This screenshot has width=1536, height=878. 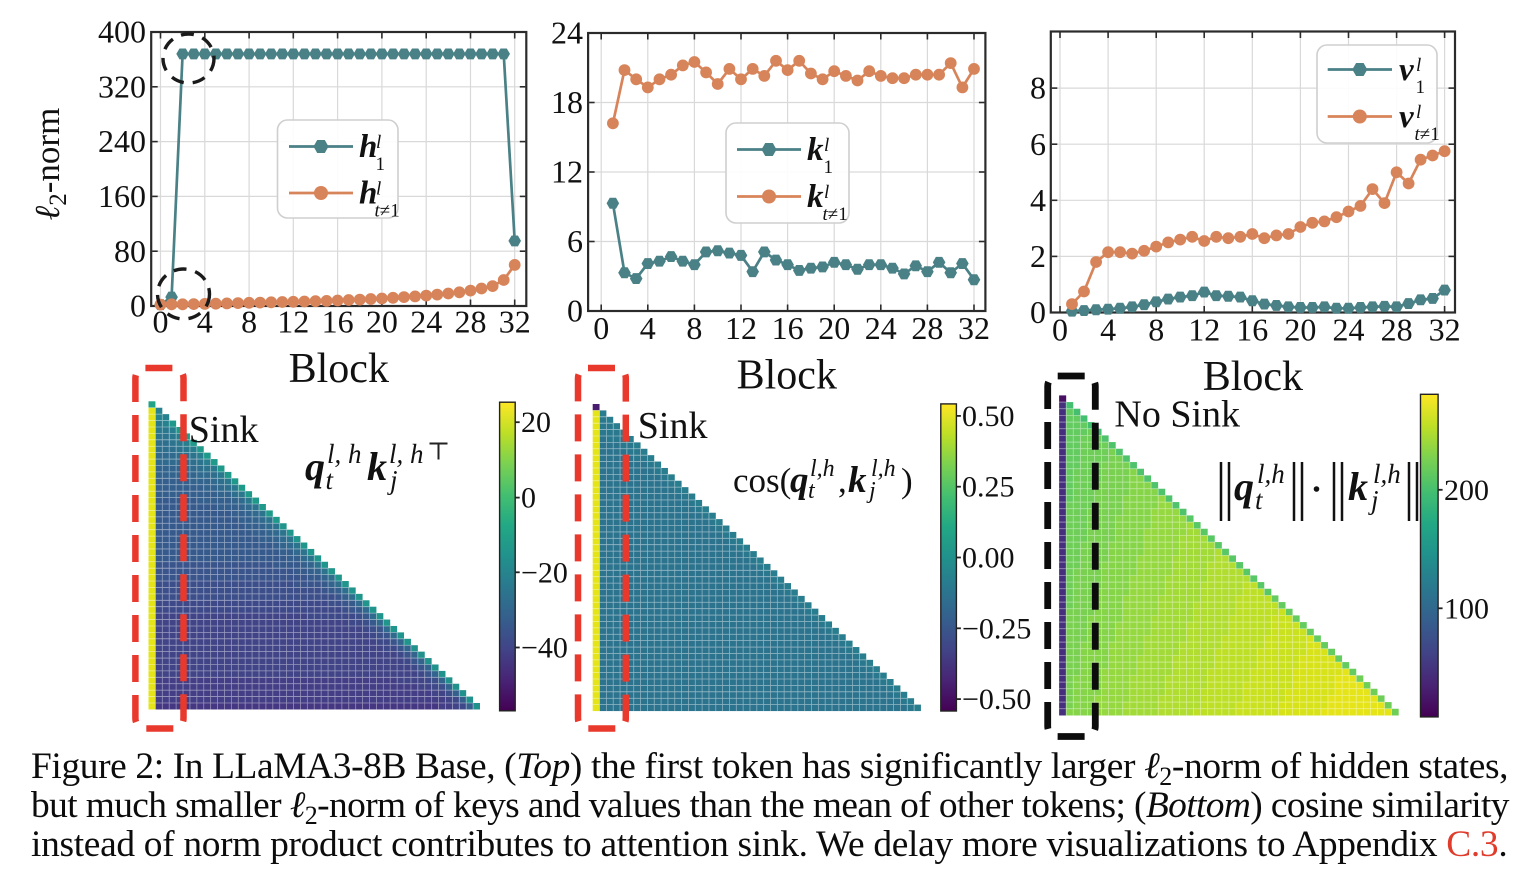 What do you see at coordinates (122, 196) in the screenshot?
I see `svg-text: 160` at bounding box center [122, 196].